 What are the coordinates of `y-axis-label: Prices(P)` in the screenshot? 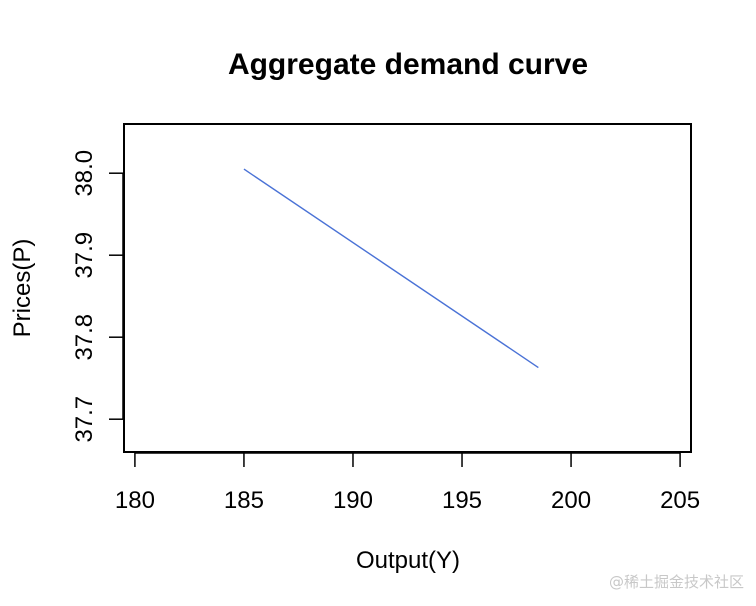 It's located at (22, 288).